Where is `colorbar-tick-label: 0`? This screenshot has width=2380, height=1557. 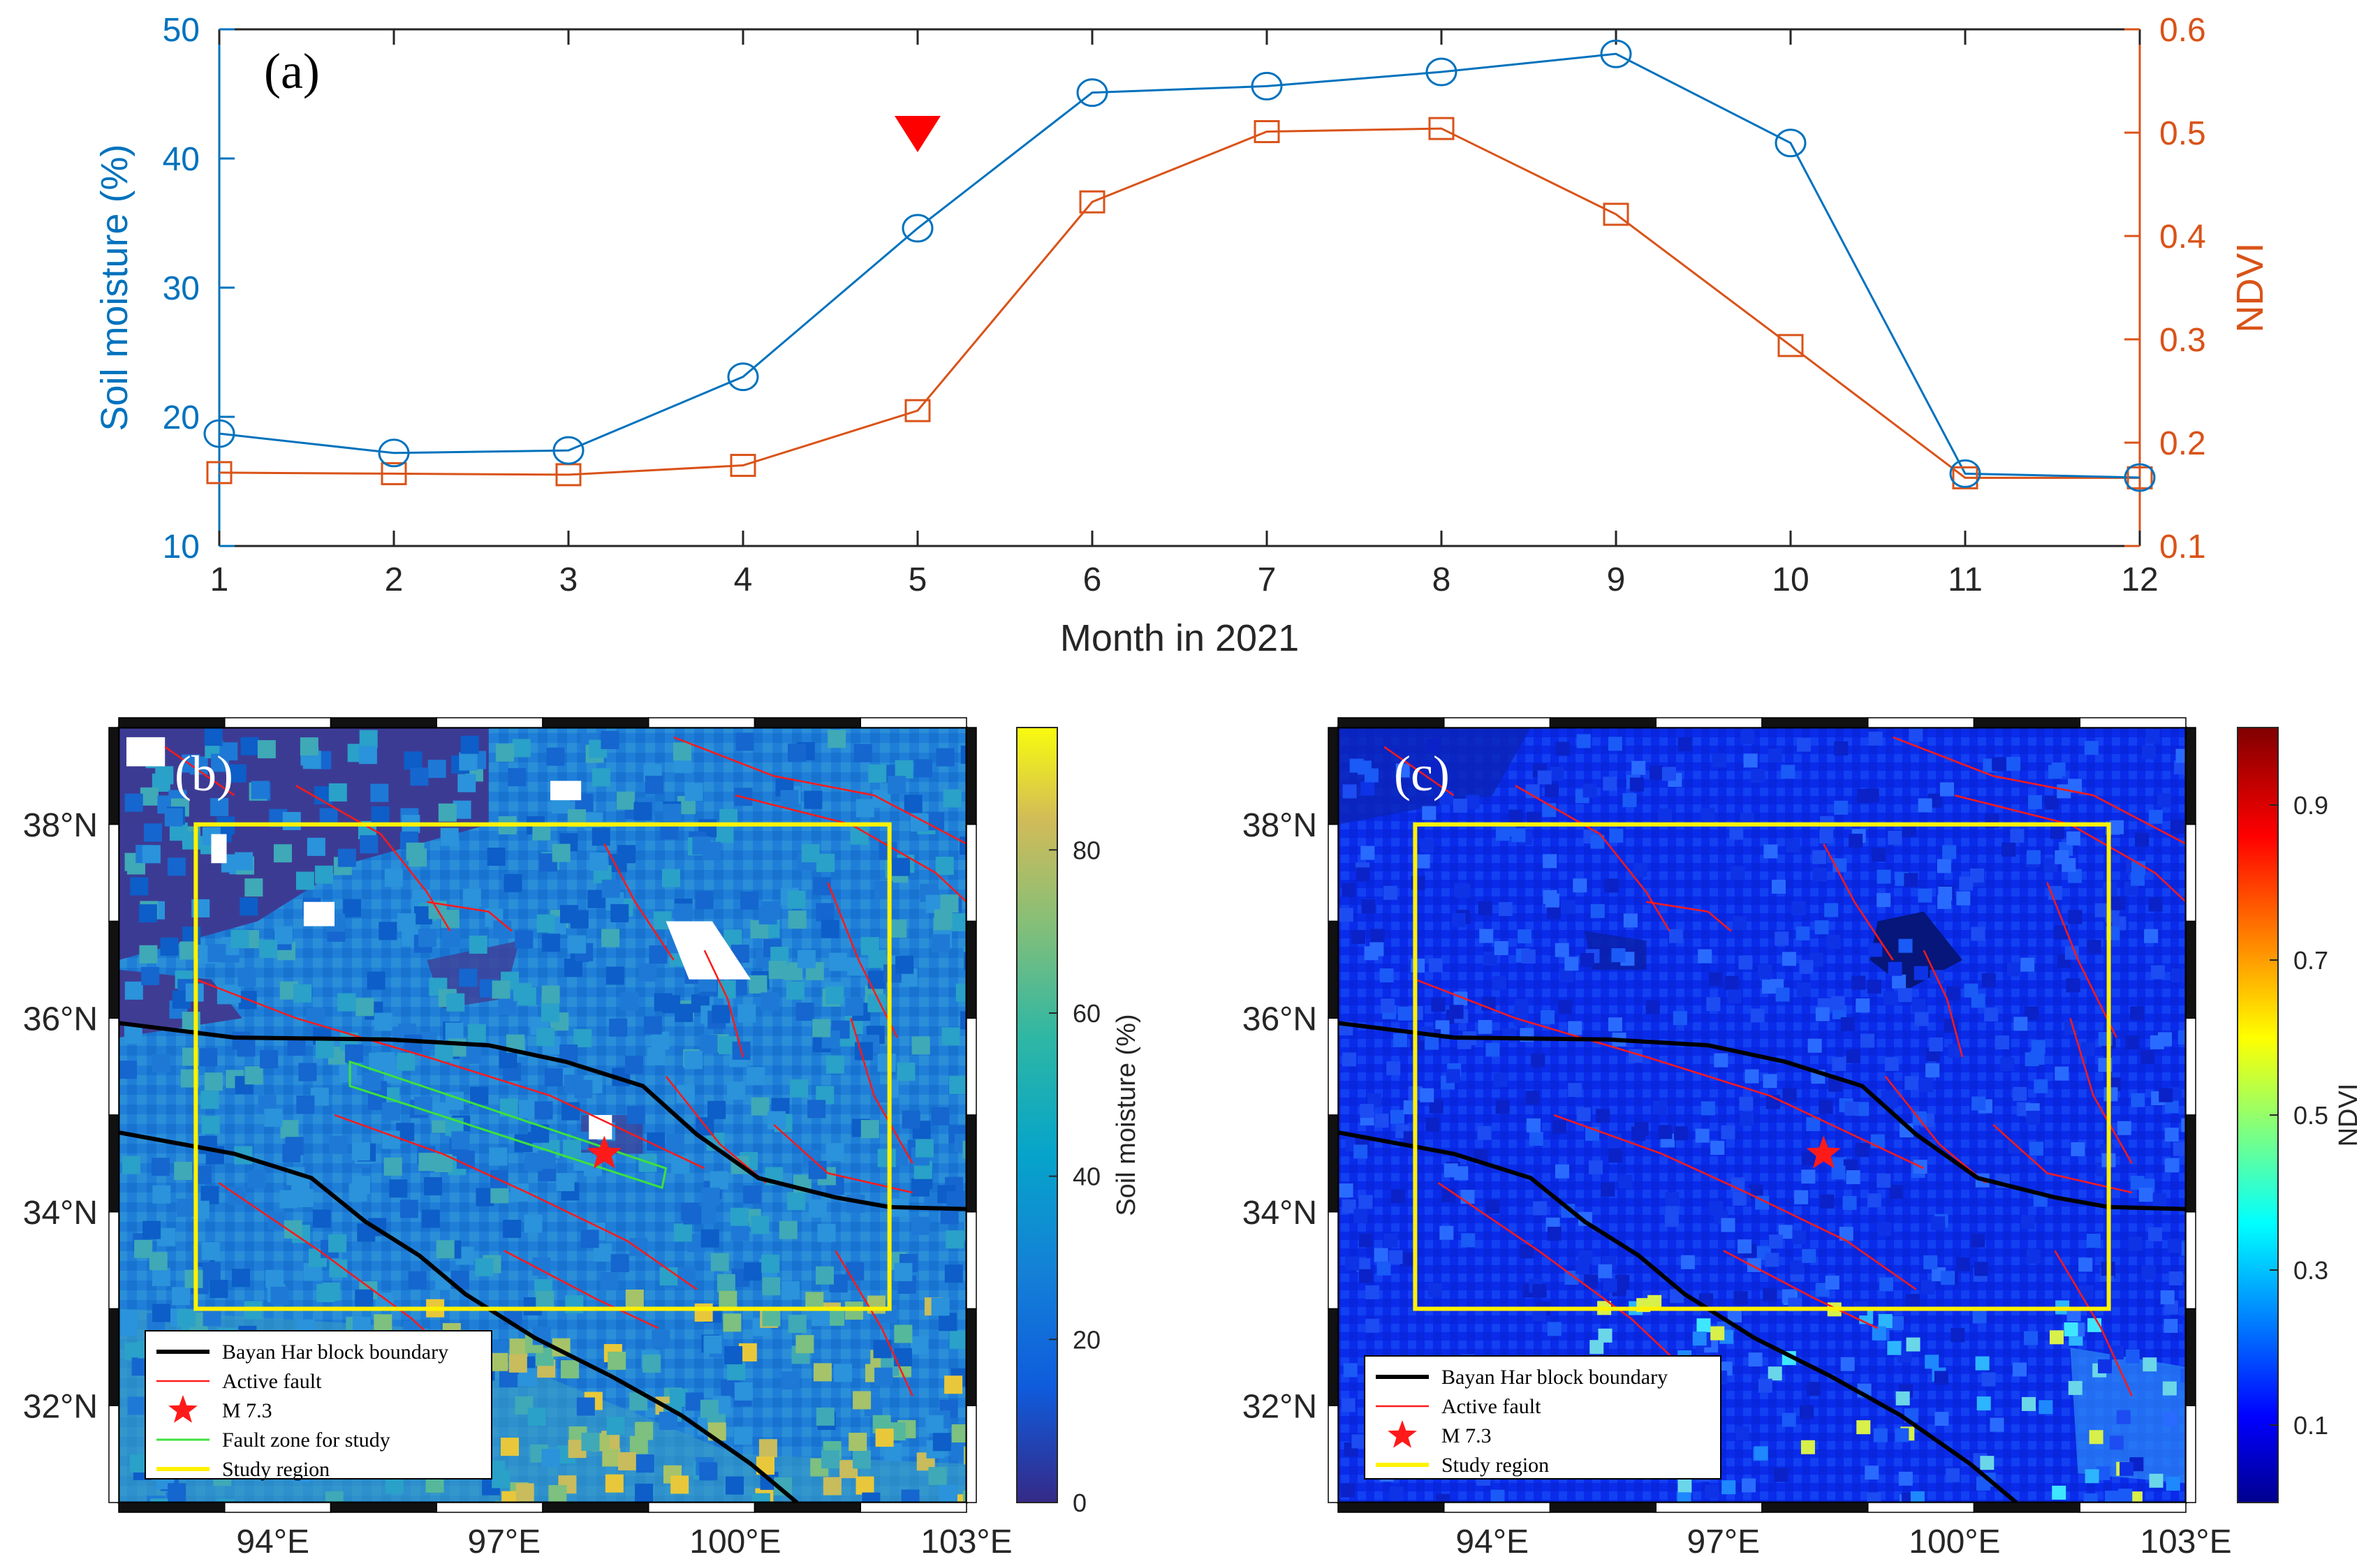 colorbar-tick-label: 0 is located at coordinates (1080, 1503).